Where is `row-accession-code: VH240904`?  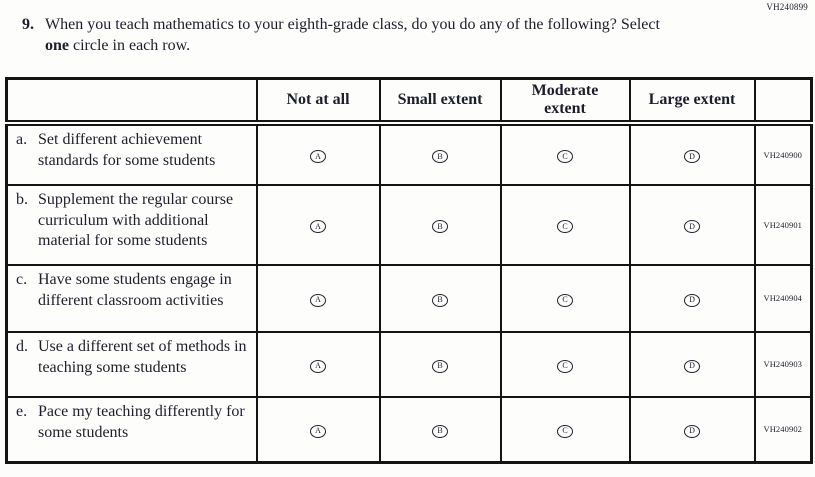
row-accession-code: VH240904 is located at coordinates (783, 298).